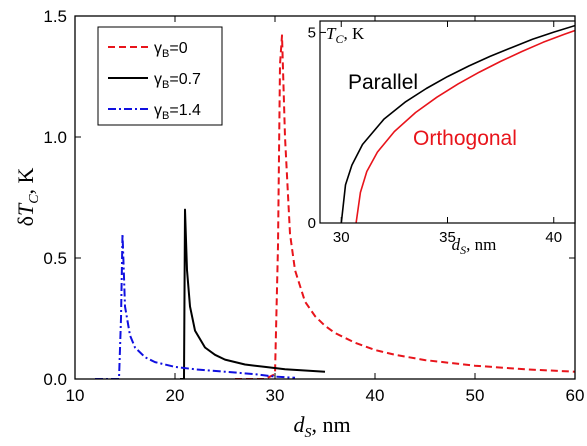 The height and width of the screenshot is (446, 587). I want to click on inset-y-tick-label-1: 5, so click(312, 32).